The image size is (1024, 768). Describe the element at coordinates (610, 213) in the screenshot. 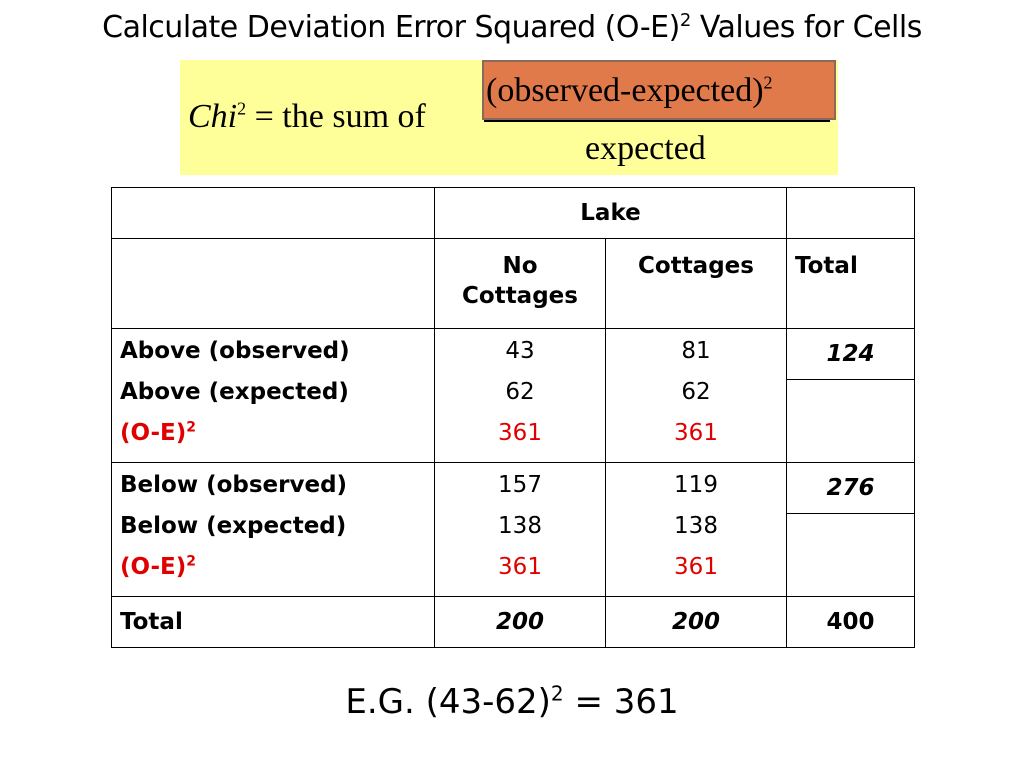

I see `header-lake: Lake` at that location.